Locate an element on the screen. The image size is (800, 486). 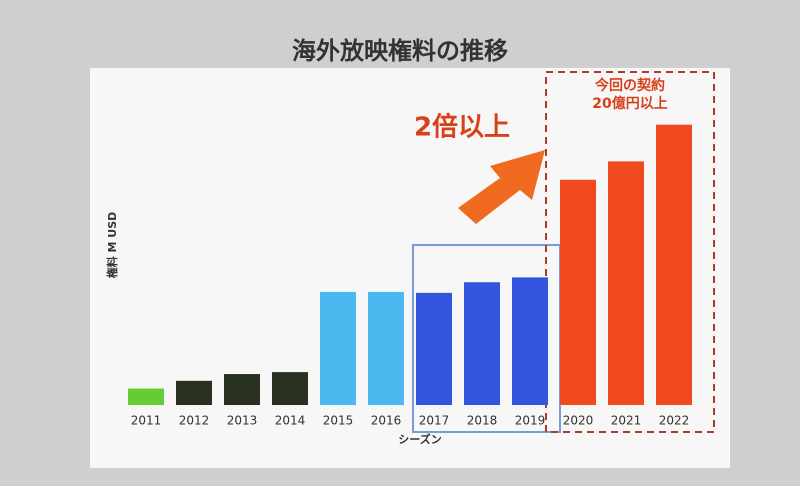
annotation: 今回の契約 is located at coordinates (629, 85).